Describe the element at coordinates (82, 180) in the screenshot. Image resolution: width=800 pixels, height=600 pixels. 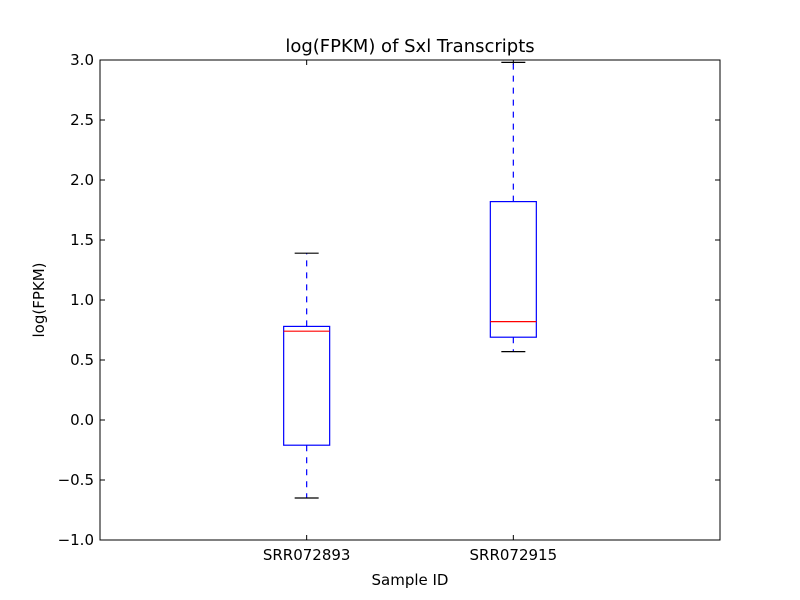
I see `y-tick-label: 2.0` at that location.